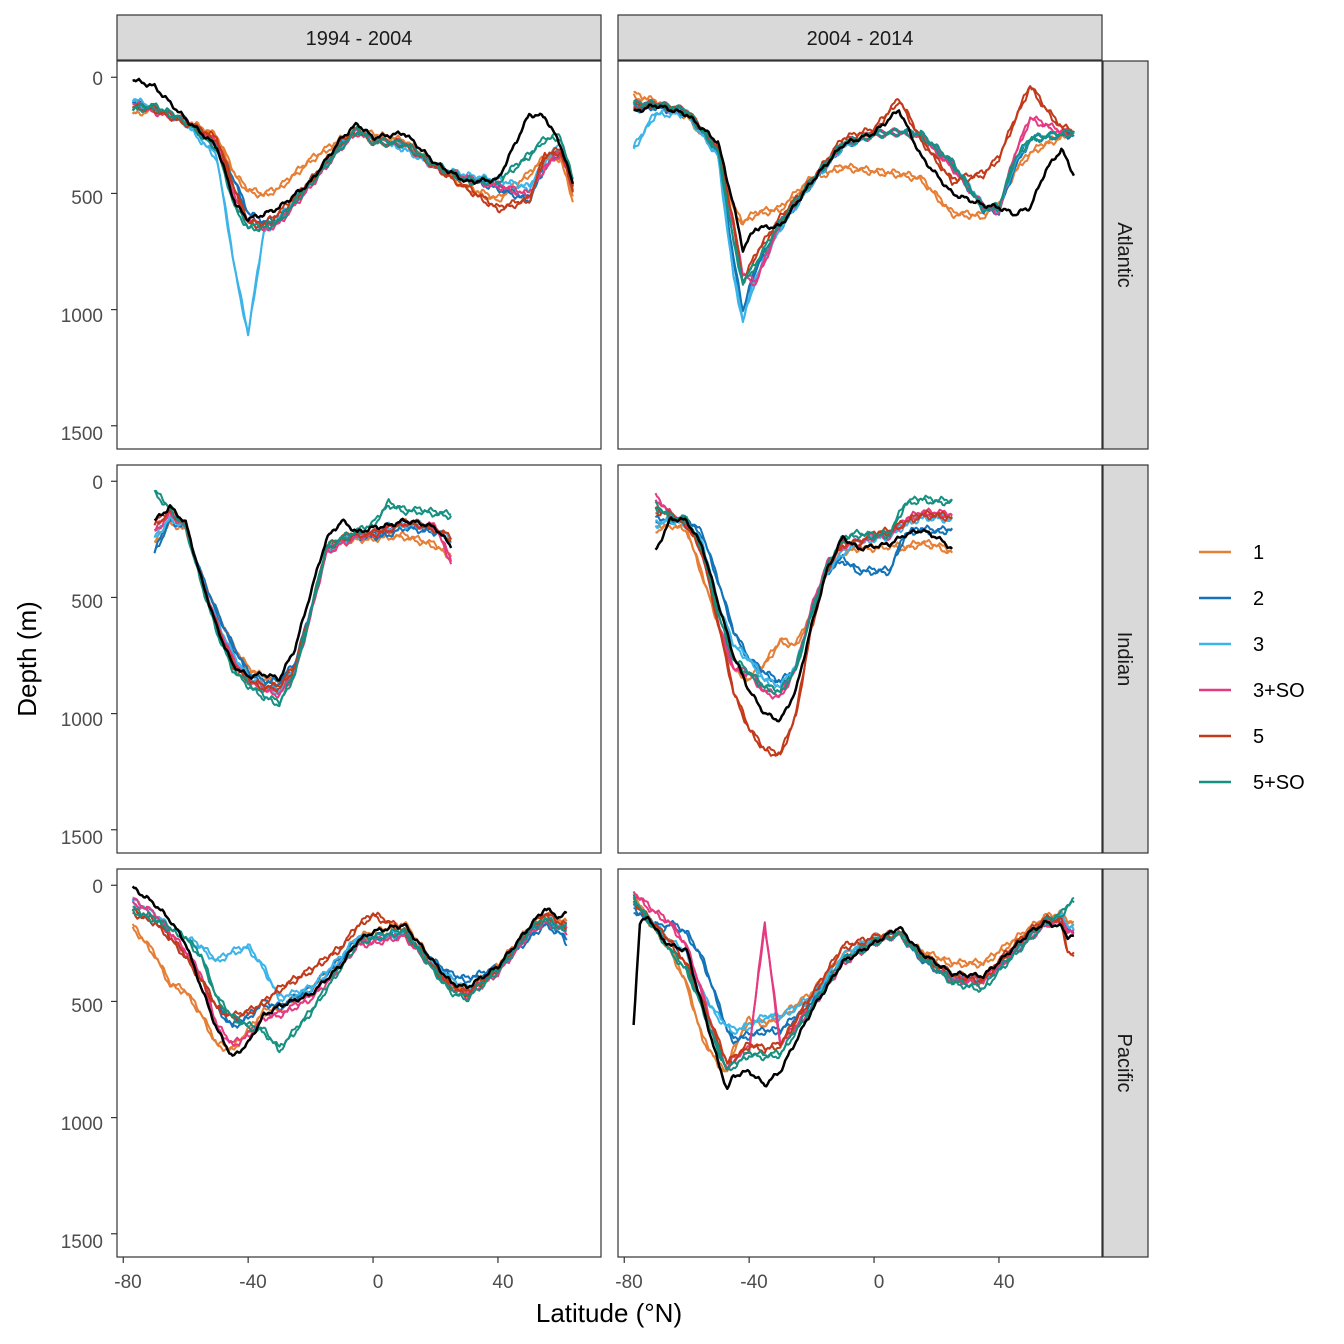  What do you see at coordinates (564, 1282) in the screenshot?
I see `x-axis-ticks: -80 -40 0 40 -80 -40 0 40` at bounding box center [564, 1282].